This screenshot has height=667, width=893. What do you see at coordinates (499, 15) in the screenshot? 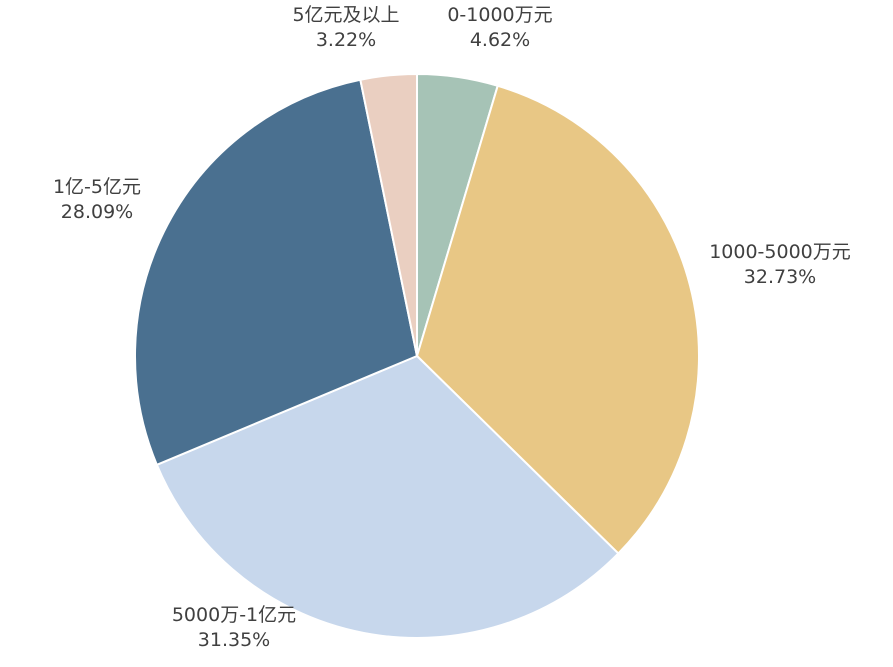
I see `slice-category-label: 0-1000万元` at bounding box center [499, 15].